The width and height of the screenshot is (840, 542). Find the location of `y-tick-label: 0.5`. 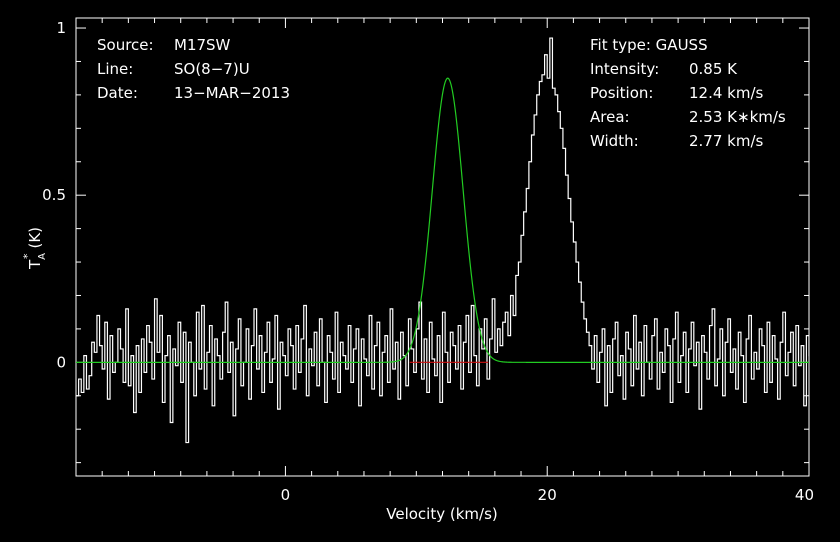

y-tick-label: 0.5 is located at coordinates (54, 195).